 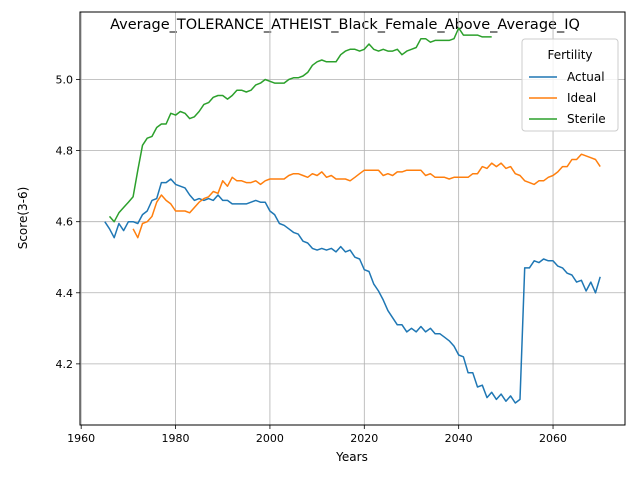 I want to click on x-tick-label: 2060, so click(x=553, y=438).